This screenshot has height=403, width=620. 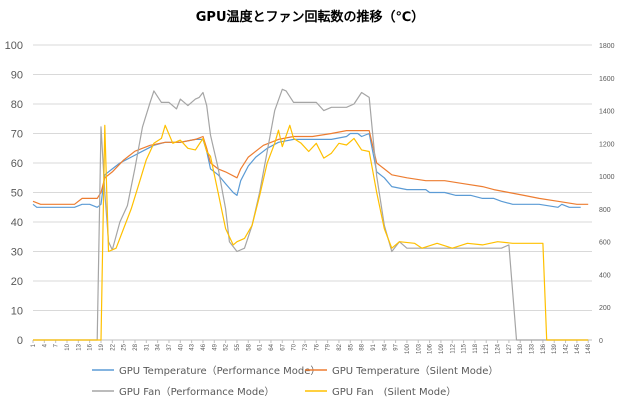 I want to click on x-tick-label: 85, so click(x=351, y=346).